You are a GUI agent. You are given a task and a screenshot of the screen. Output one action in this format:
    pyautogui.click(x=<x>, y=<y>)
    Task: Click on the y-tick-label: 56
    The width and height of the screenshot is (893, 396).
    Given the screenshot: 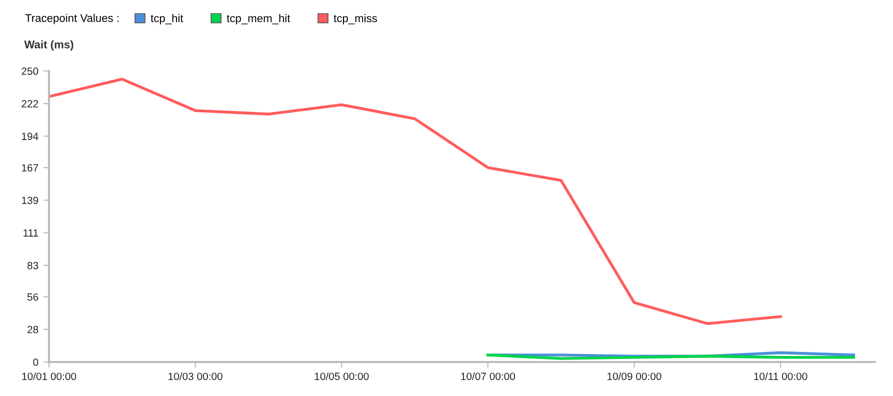 What is the action you would take?
    pyautogui.click(x=32, y=297)
    